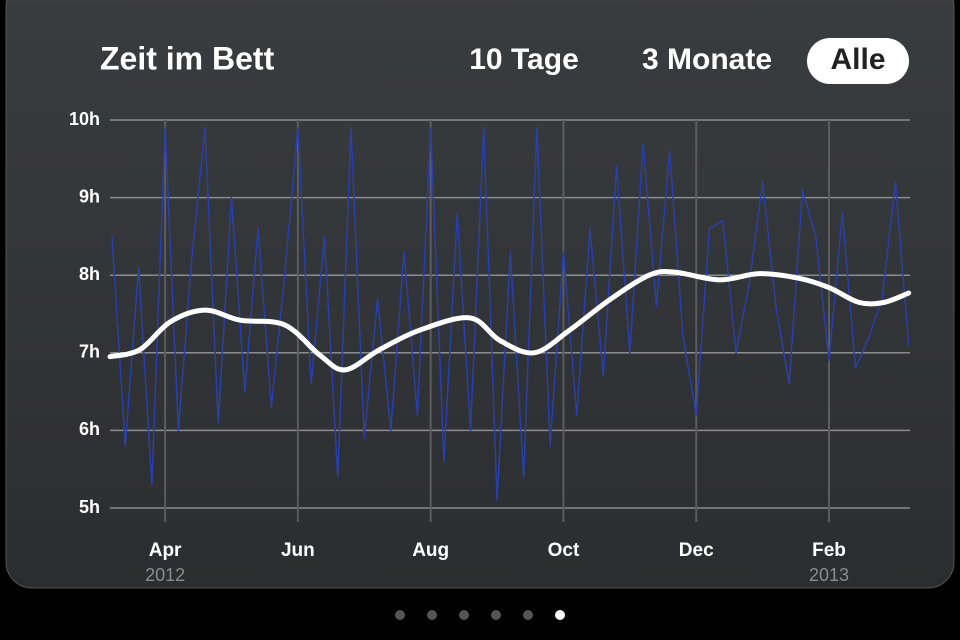 This screenshot has height=640, width=960. Describe the element at coordinates (430, 550) in the screenshot. I see `x-tick-label: Aug` at that location.